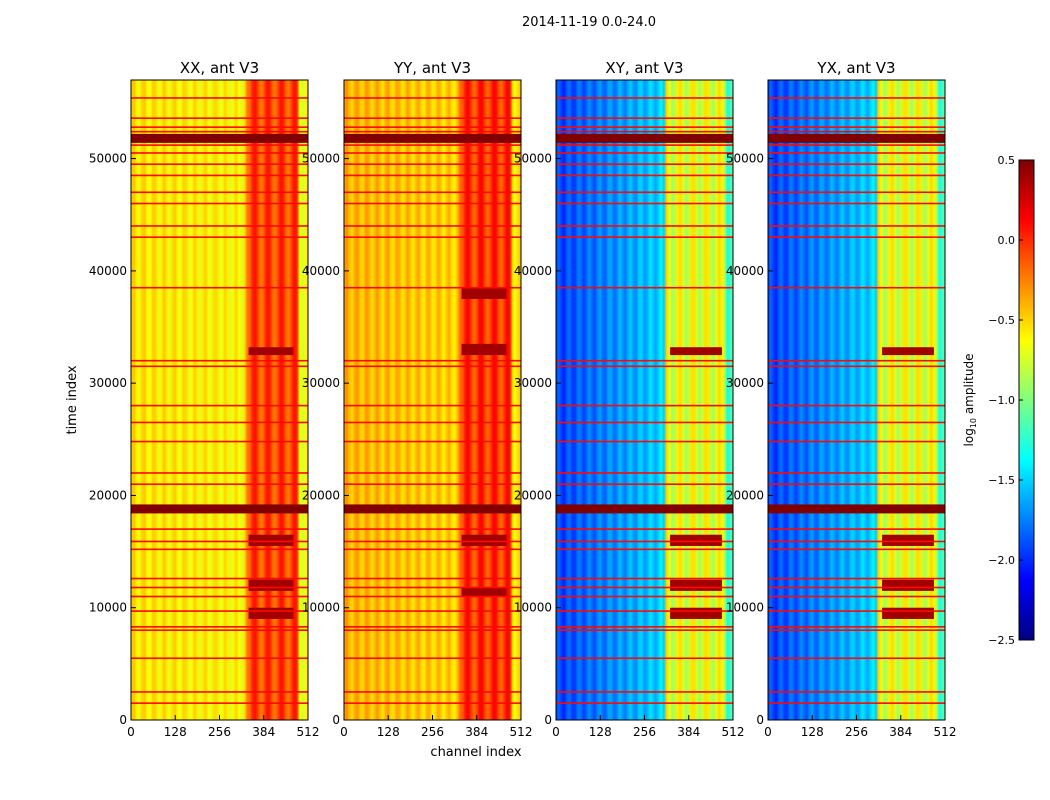  What do you see at coordinates (1001, 400) in the screenshot?
I see `colorbar-tick-label: −1.0` at bounding box center [1001, 400].